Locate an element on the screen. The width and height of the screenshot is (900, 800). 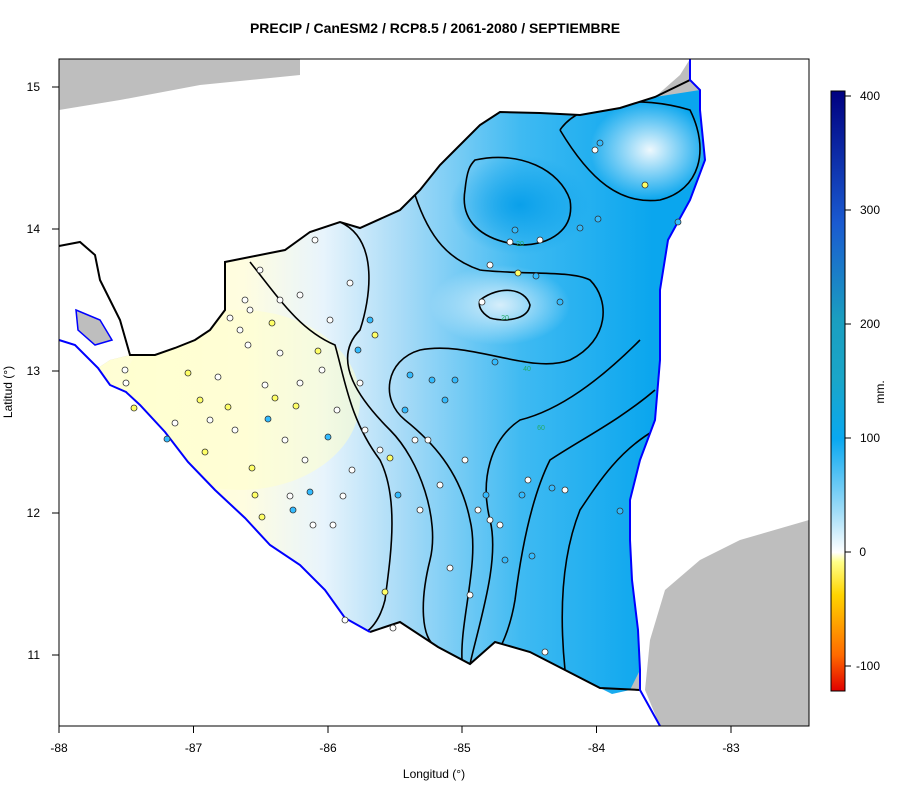
northern-land is located at coordinates (179, 84).